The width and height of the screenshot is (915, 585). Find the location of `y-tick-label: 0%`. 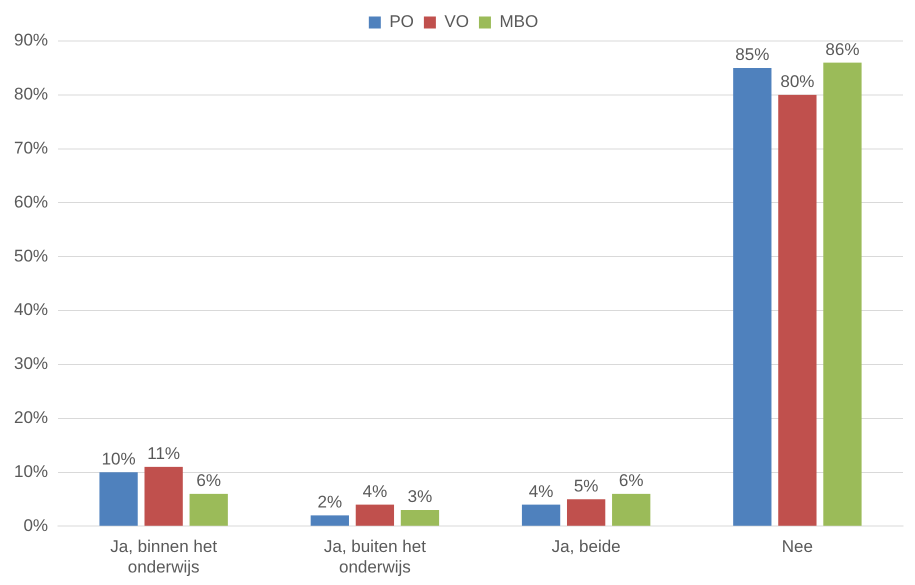

y-tick-label: 0% is located at coordinates (35, 525).